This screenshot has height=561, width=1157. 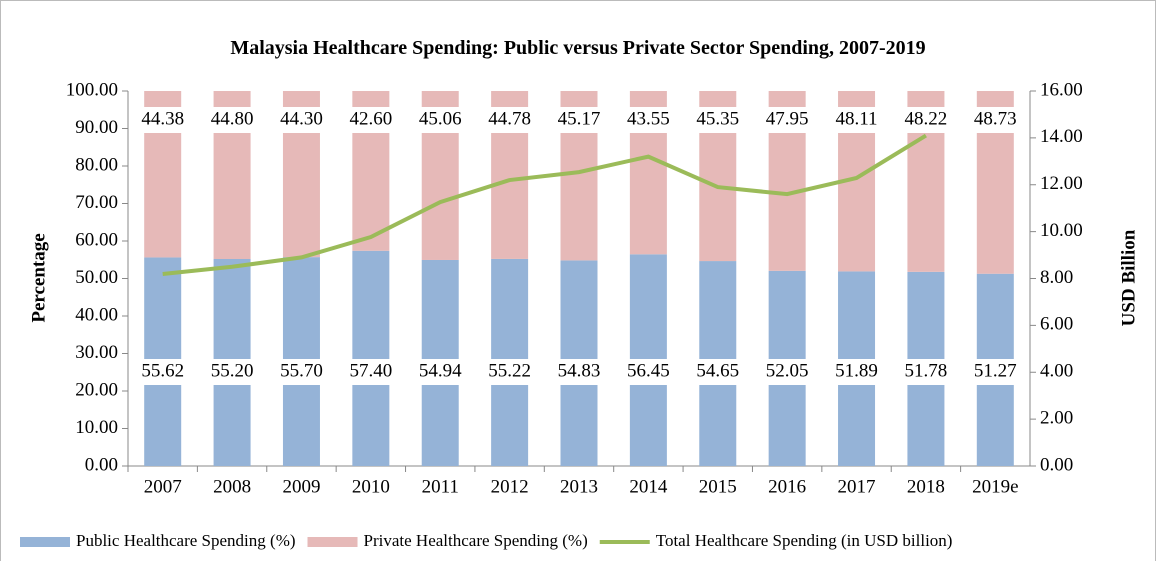 I want to click on legend-label: Private Healthcare Spending (%), so click(x=476, y=540).